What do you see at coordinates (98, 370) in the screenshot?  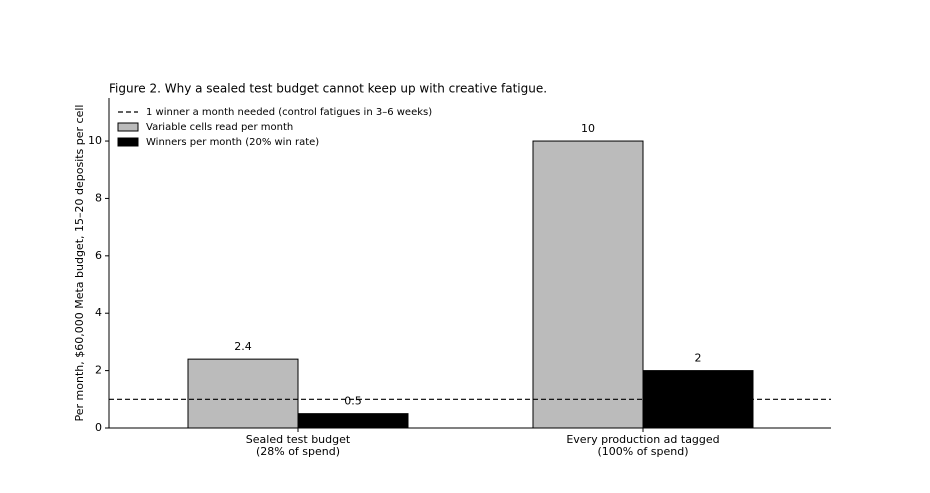 I see `y-tick-label: 2` at bounding box center [98, 370].